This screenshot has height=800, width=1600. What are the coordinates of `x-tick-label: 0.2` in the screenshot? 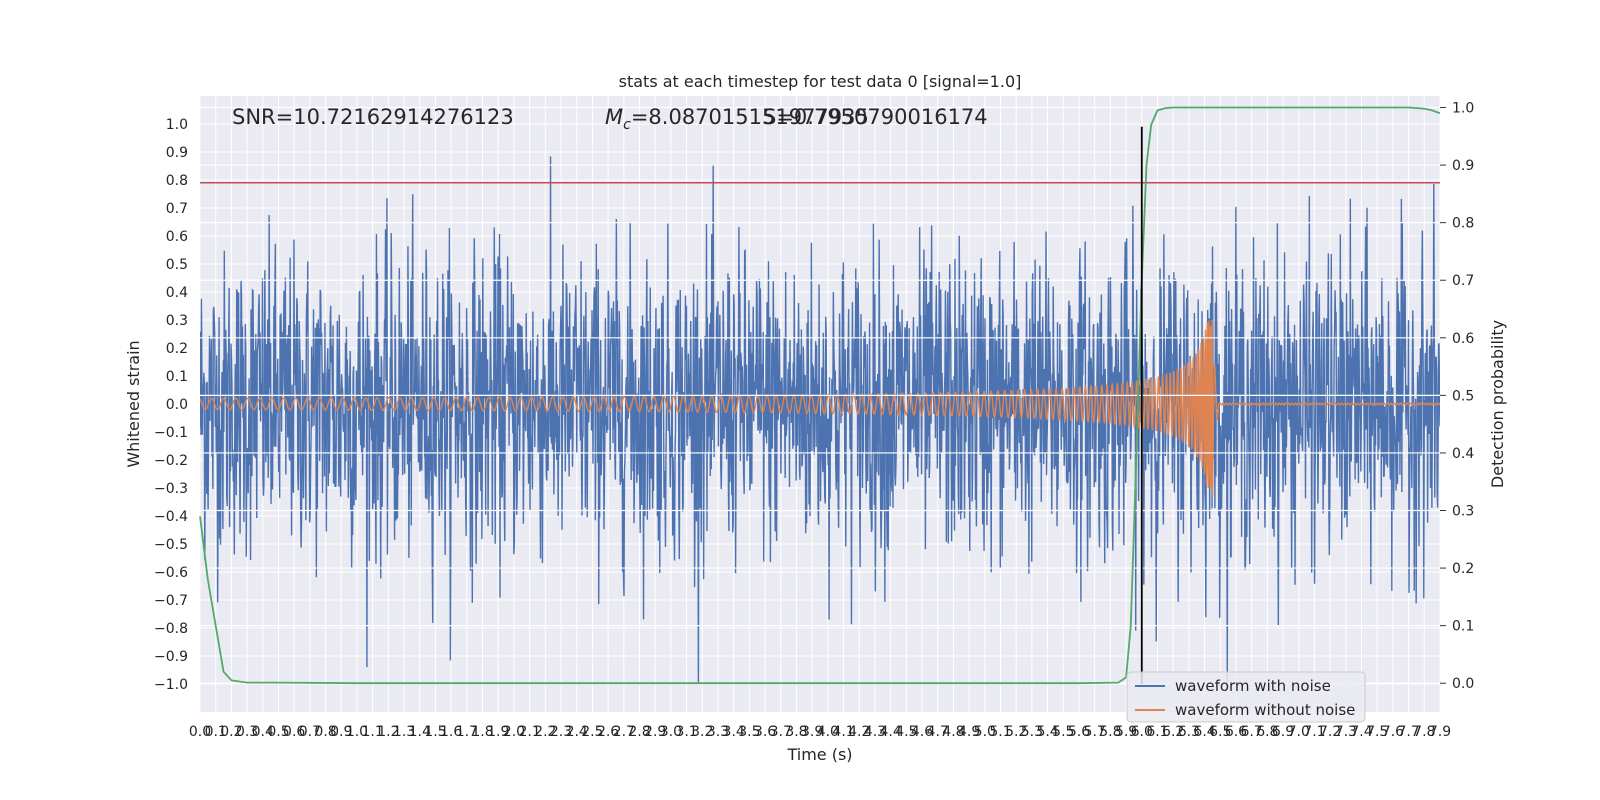 It's located at (231, 732).